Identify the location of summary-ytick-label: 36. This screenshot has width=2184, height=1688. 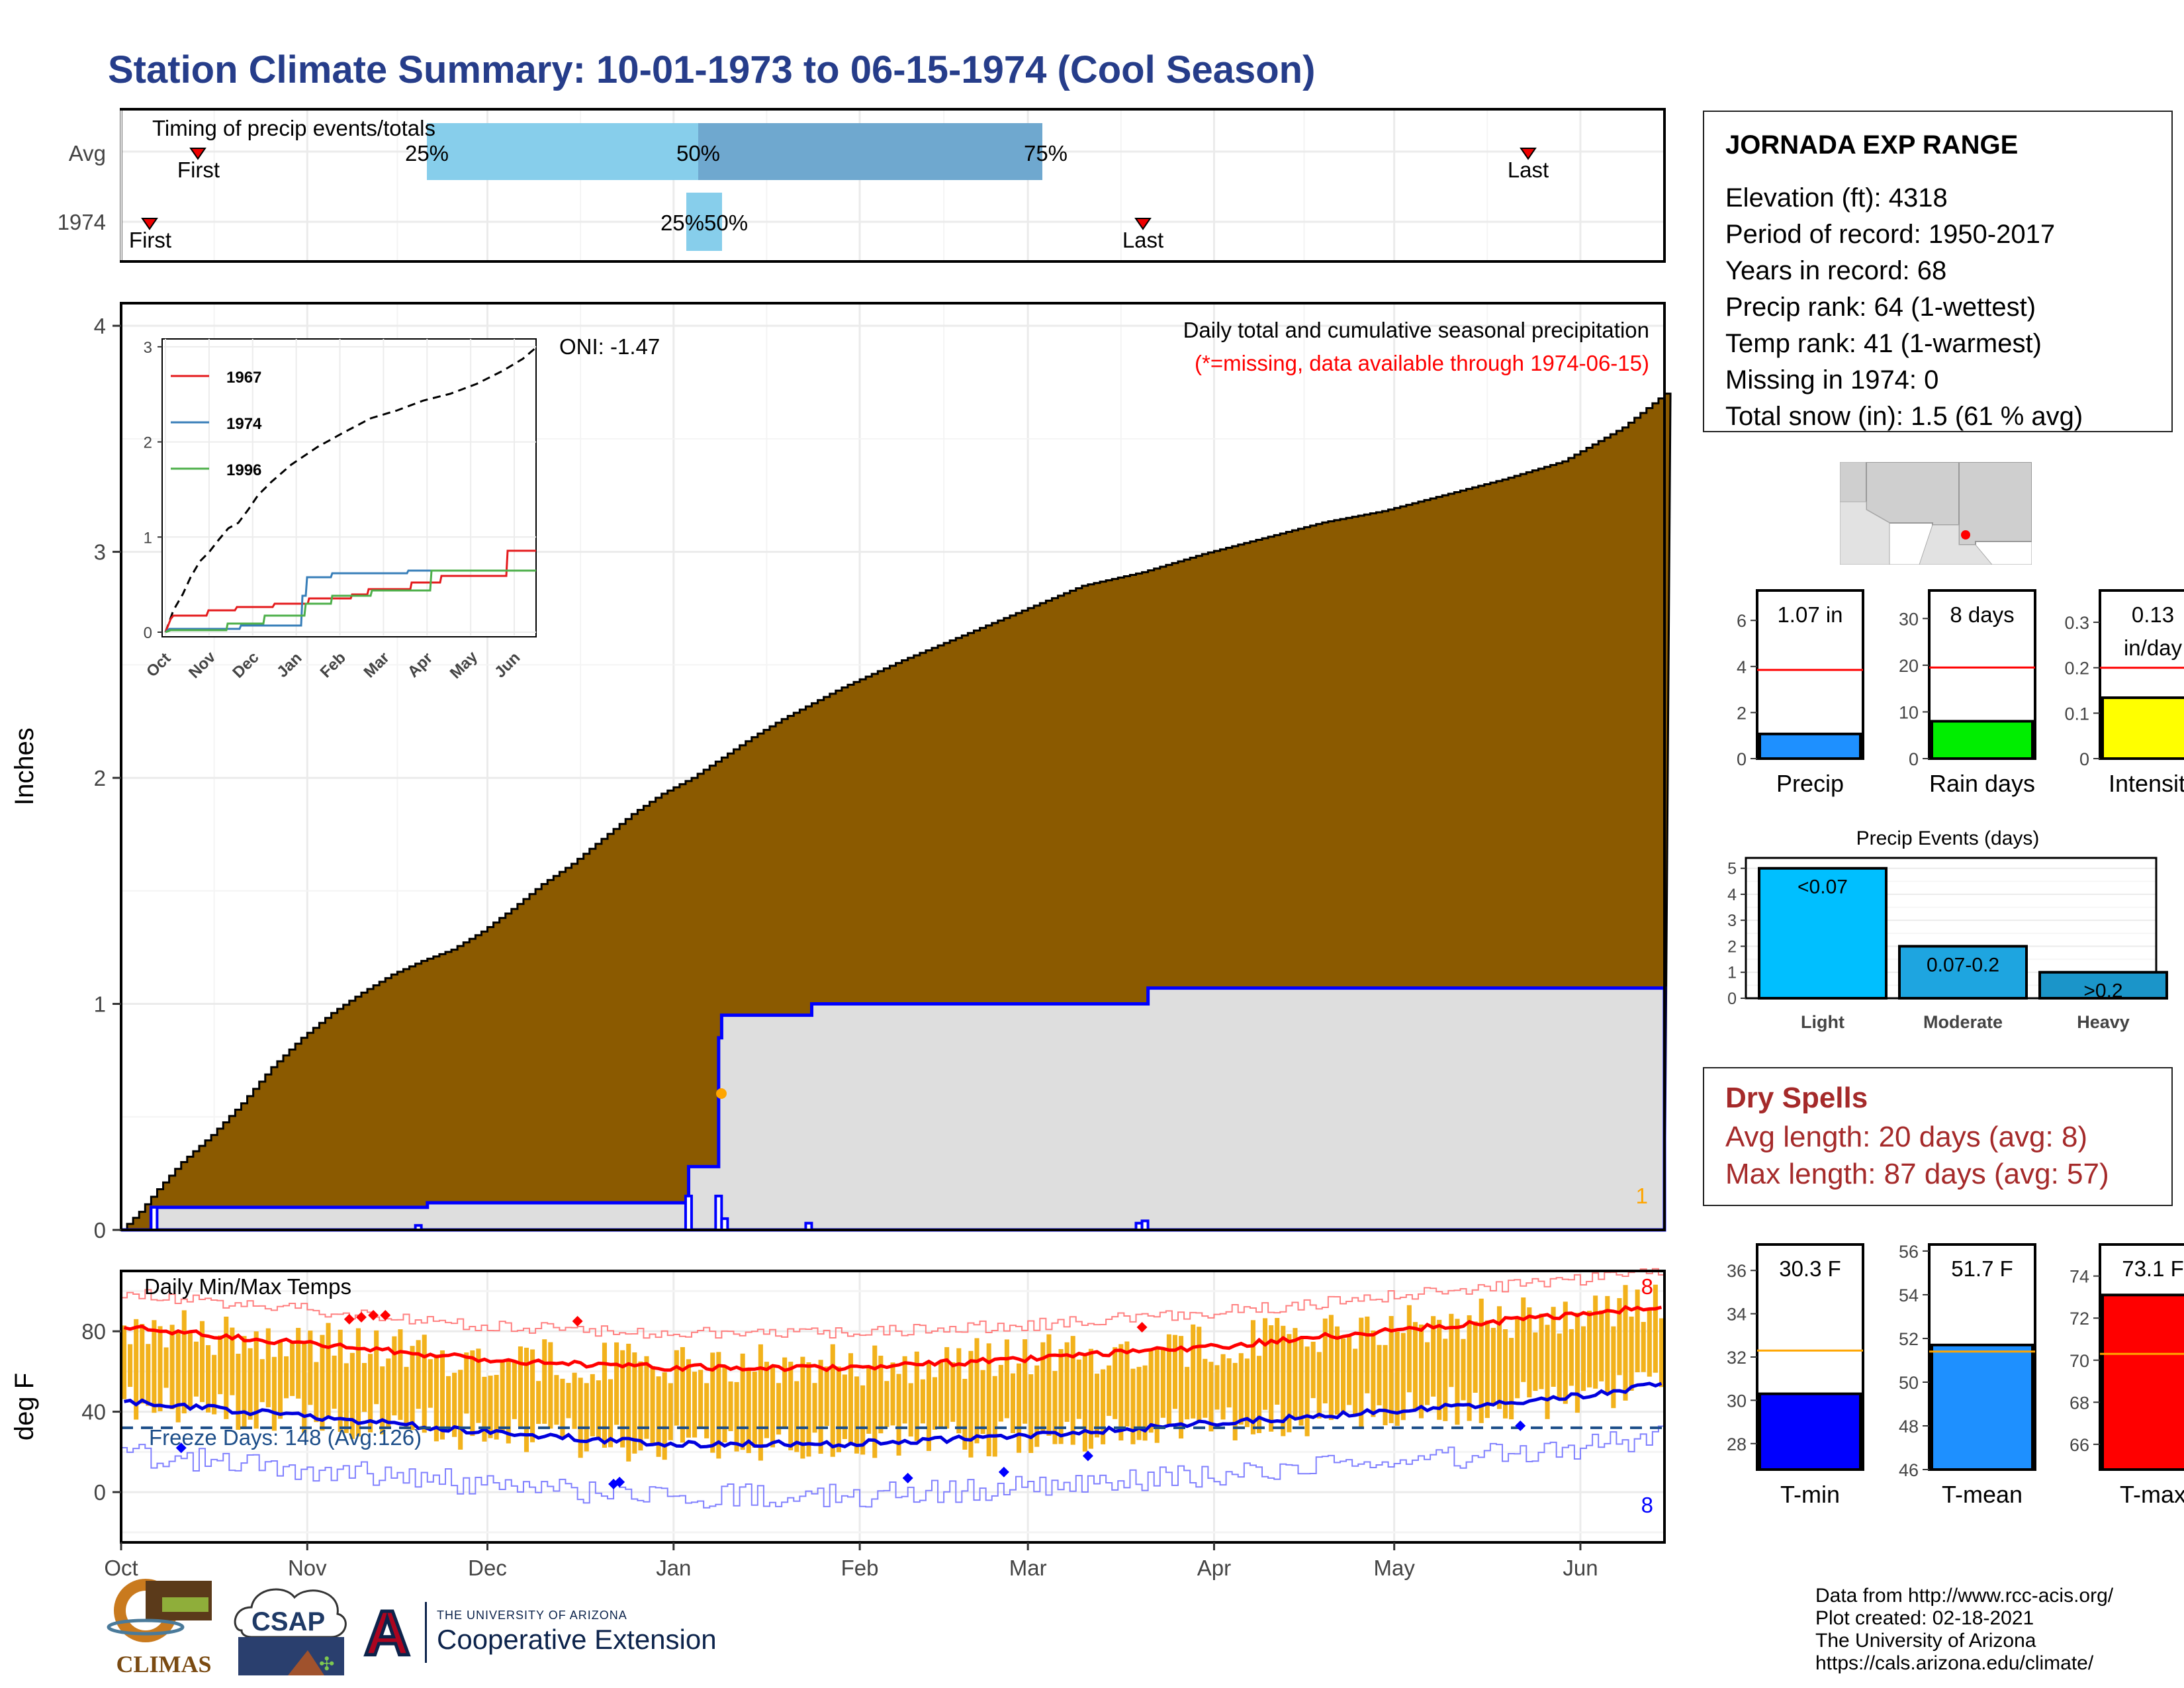
(1737, 1271).